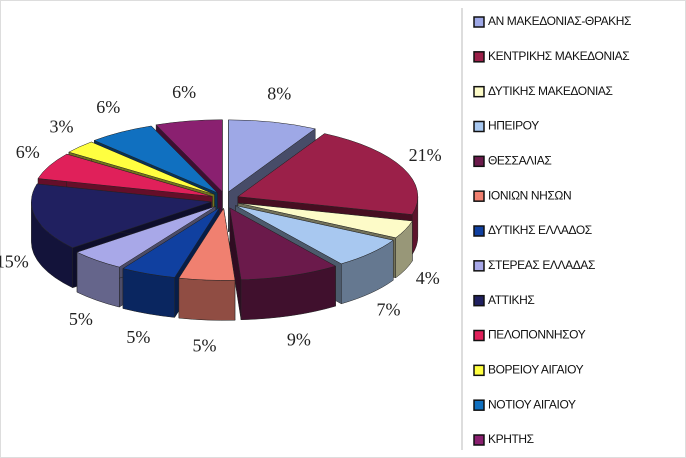 The height and width of the screenshot is (458, 686). What do you see at coordinates (513, 126) in the screenshot?
I see `legend-label: ΗΠΕΙΡΟΥ` at bounding box center [513, 126].